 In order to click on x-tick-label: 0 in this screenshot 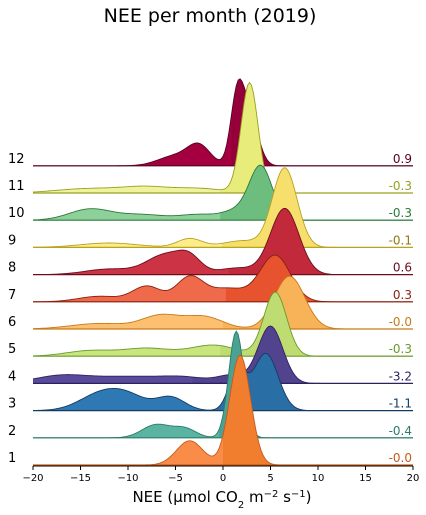, I will do `click(223, 478)`.